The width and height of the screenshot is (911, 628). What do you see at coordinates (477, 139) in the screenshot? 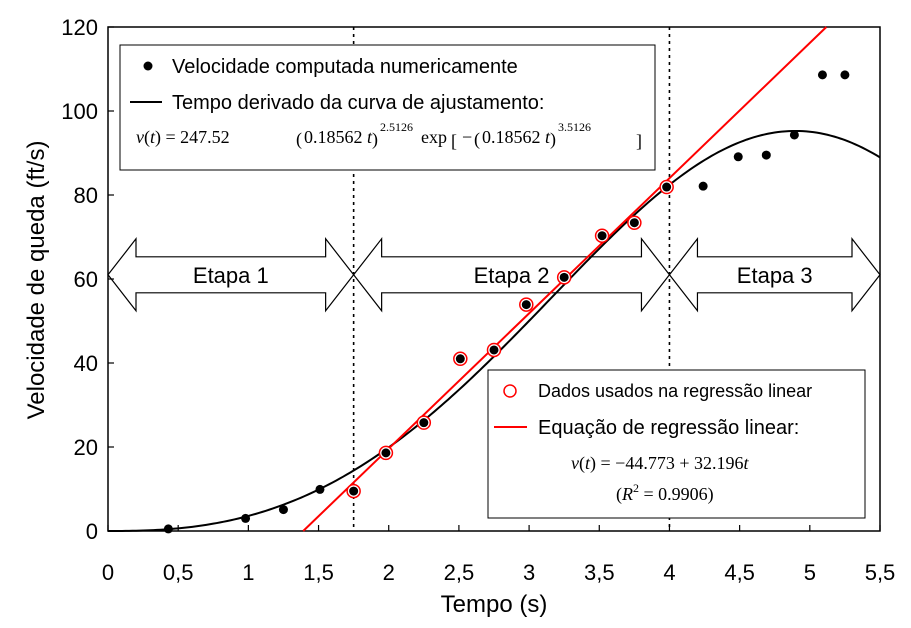
I see `eq-paren-open-2: (` at bounding box center [477, 139].